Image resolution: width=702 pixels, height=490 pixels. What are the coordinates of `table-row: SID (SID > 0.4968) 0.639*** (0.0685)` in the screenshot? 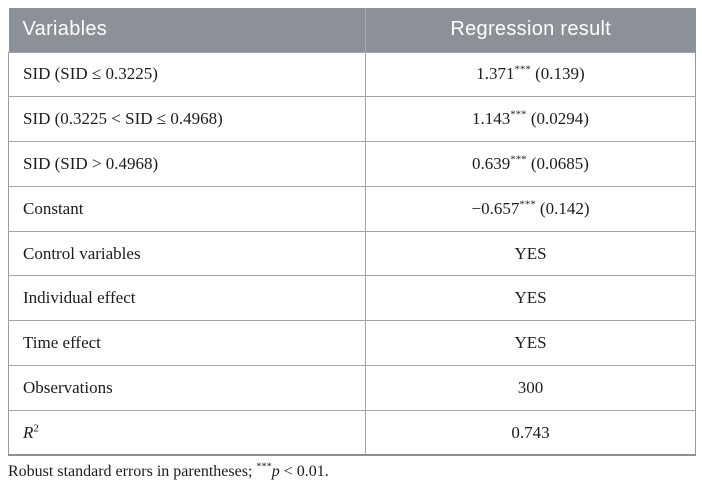 It's located at (352, 164).